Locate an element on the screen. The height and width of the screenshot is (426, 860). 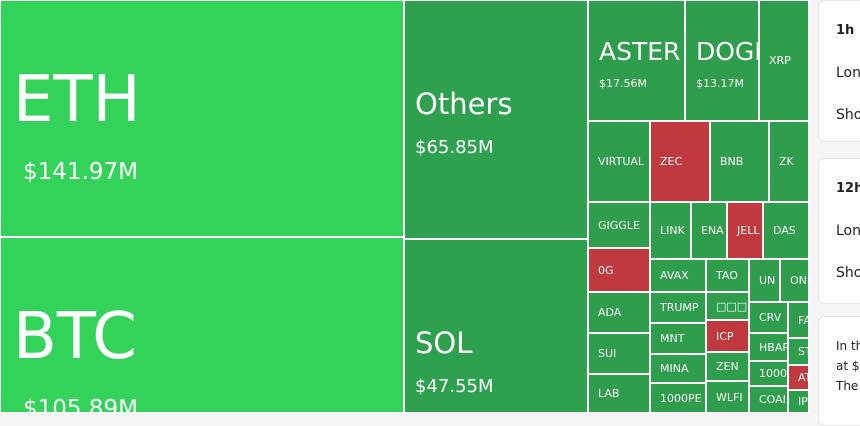
tile: ICP is located at coordinates (727, 336).